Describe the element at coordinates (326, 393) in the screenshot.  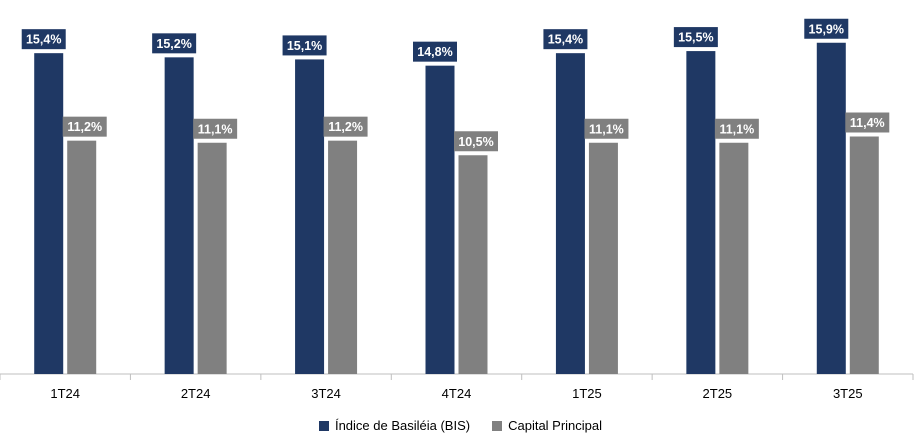
I see `x-tick-label: 3T24` at that location.